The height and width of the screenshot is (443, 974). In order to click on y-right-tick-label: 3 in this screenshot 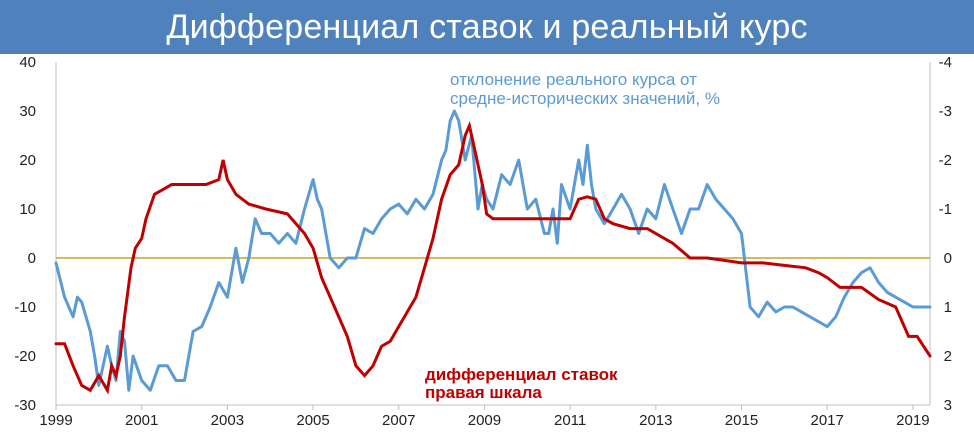, I will do `click(948, 405)`.